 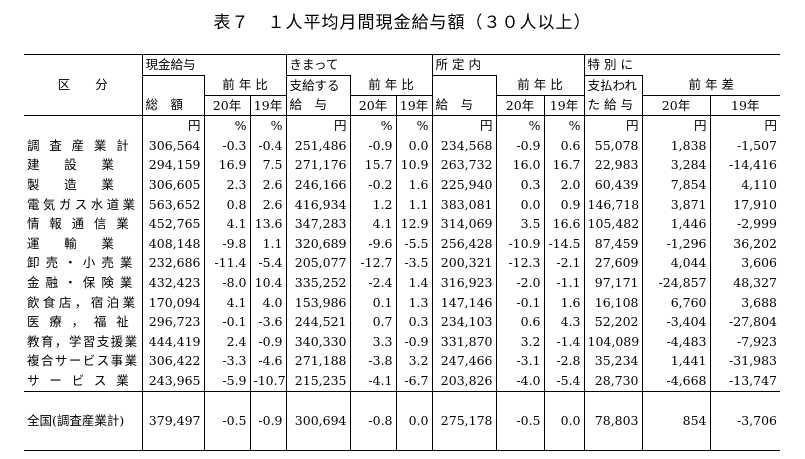 I want to click on row-value: -3.3, so click(x=226, y=361).